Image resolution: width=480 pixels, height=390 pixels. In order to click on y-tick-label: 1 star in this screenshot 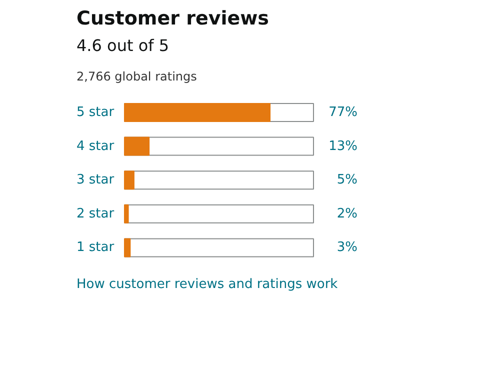, I will do `click(95, 248)`.